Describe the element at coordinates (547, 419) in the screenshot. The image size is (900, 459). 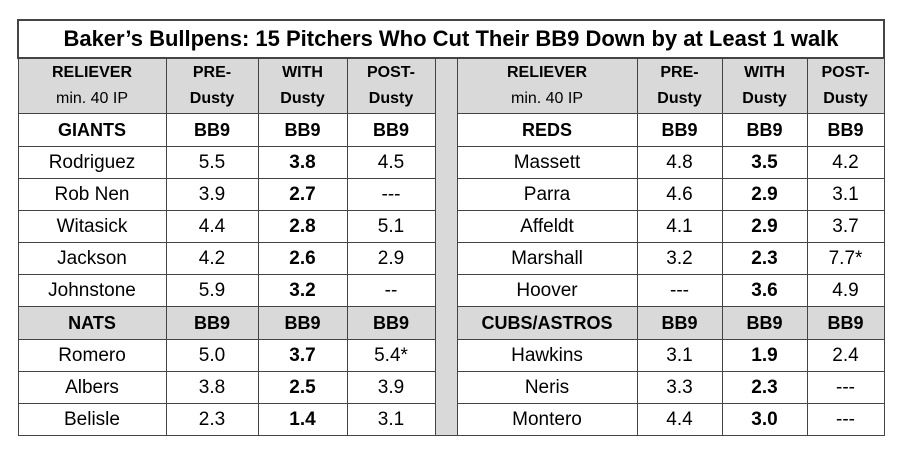
I see `pitcher-name: Montero` at that location.